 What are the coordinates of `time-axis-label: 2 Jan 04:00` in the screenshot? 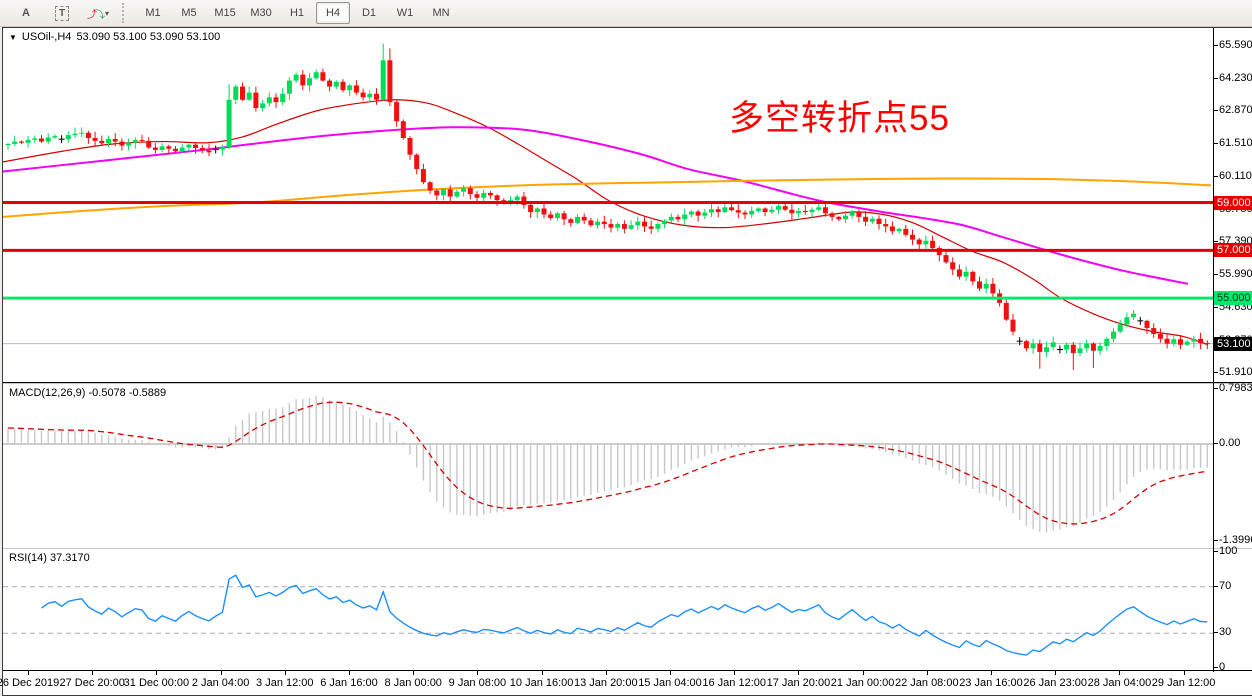 It's located at (220, 683).